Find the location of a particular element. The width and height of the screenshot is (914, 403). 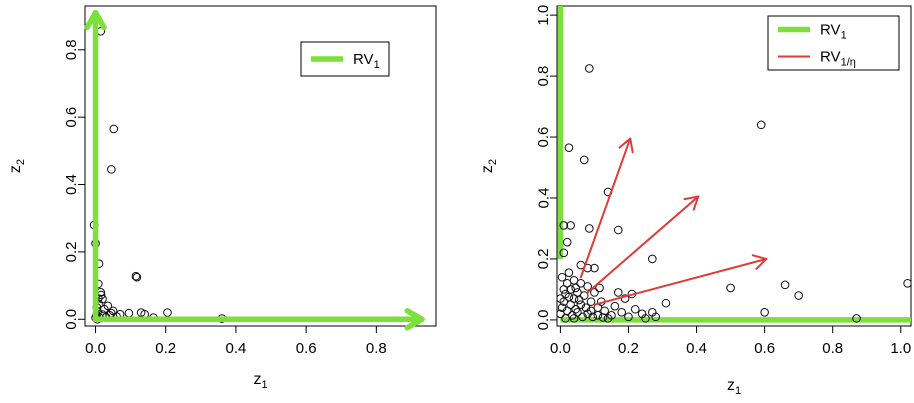

y-tick-label: 0.6 is located at coordinates (71, 117).